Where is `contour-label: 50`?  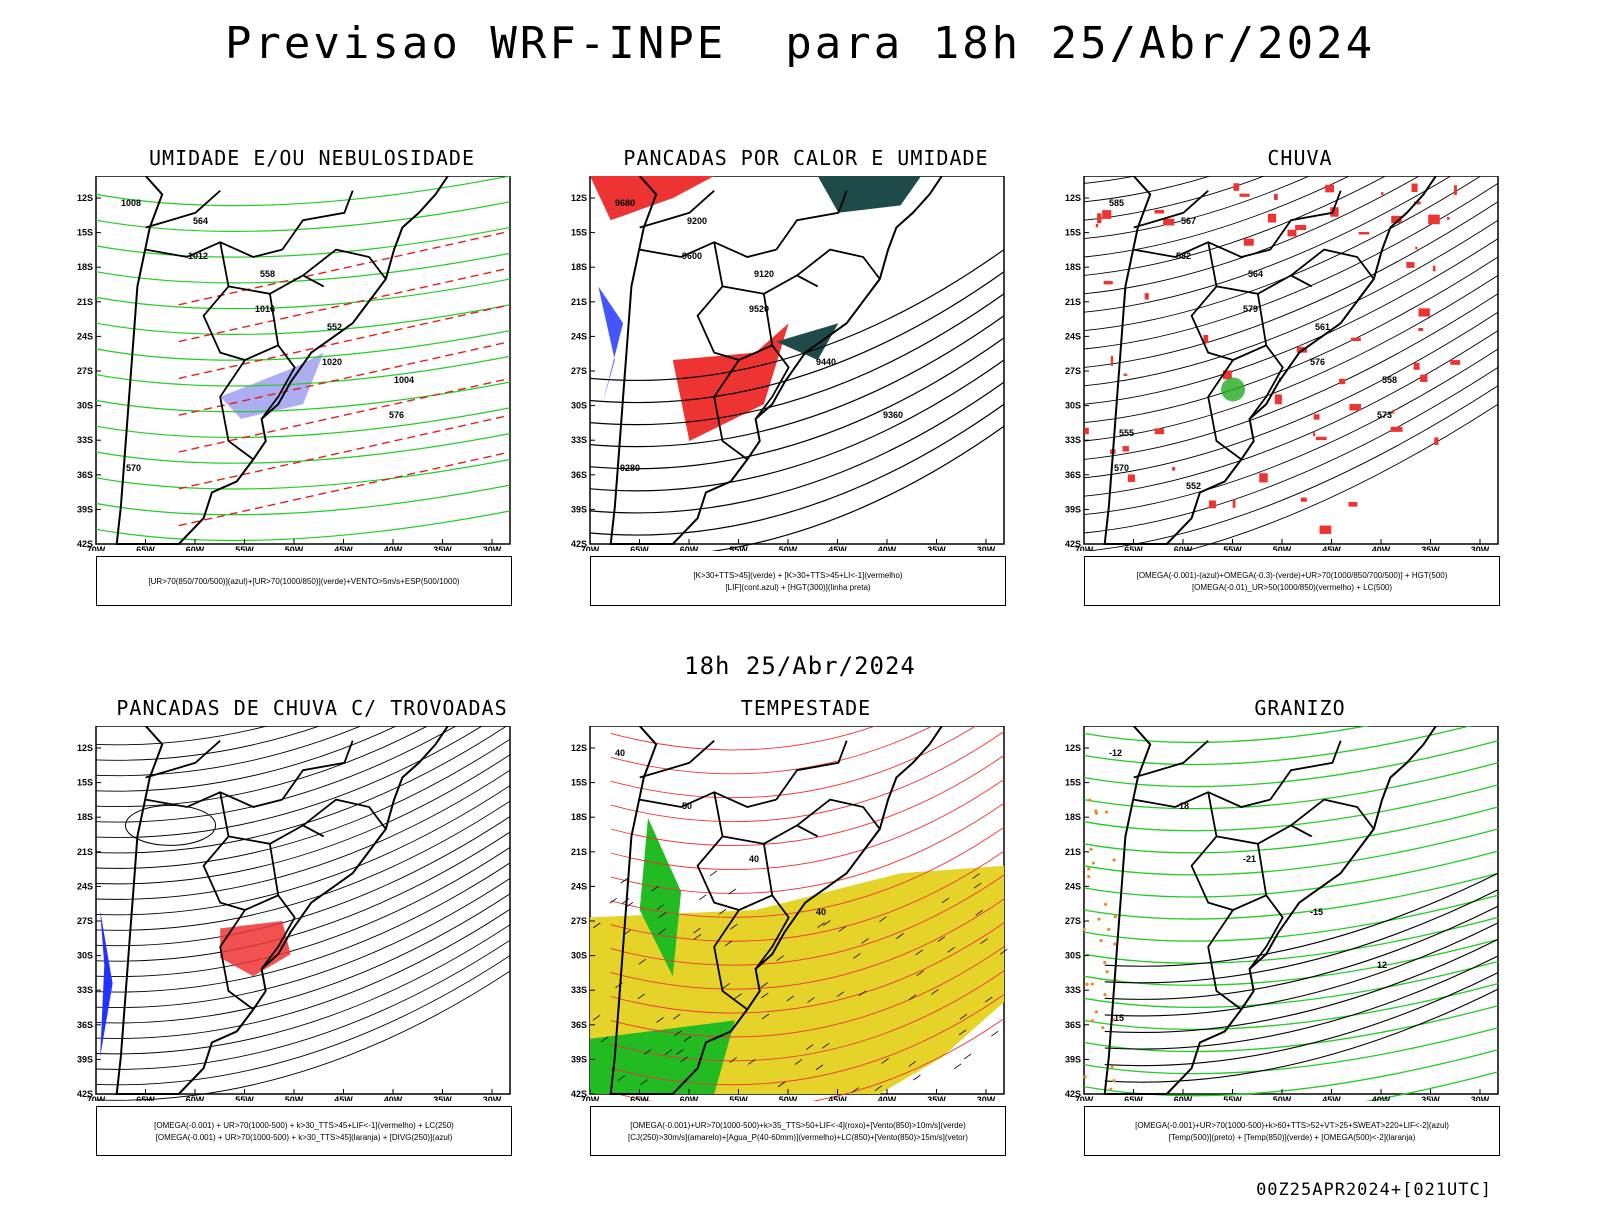
contour-label: 50 is located at coordinates (687, 806).